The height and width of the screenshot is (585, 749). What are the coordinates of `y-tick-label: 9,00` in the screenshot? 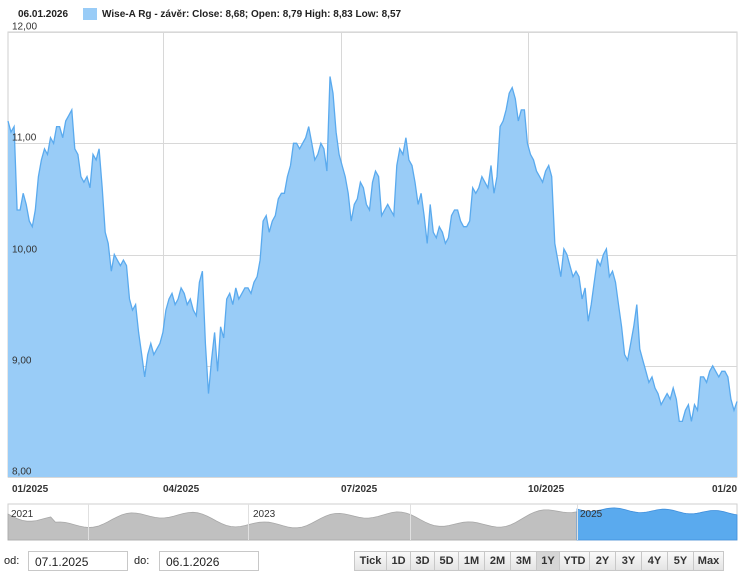 It's located at (22, 361).